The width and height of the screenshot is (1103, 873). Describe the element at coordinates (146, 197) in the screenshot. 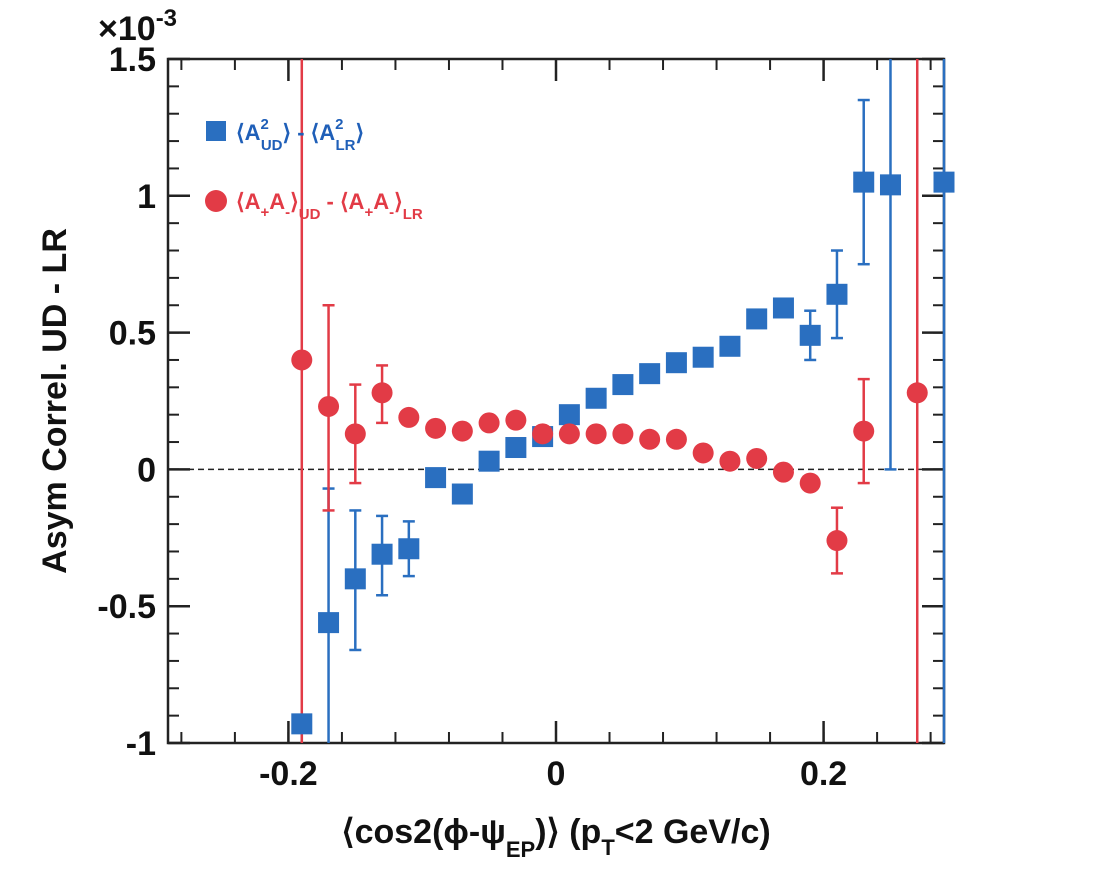

I see `y-tick-label: 1` at that location.